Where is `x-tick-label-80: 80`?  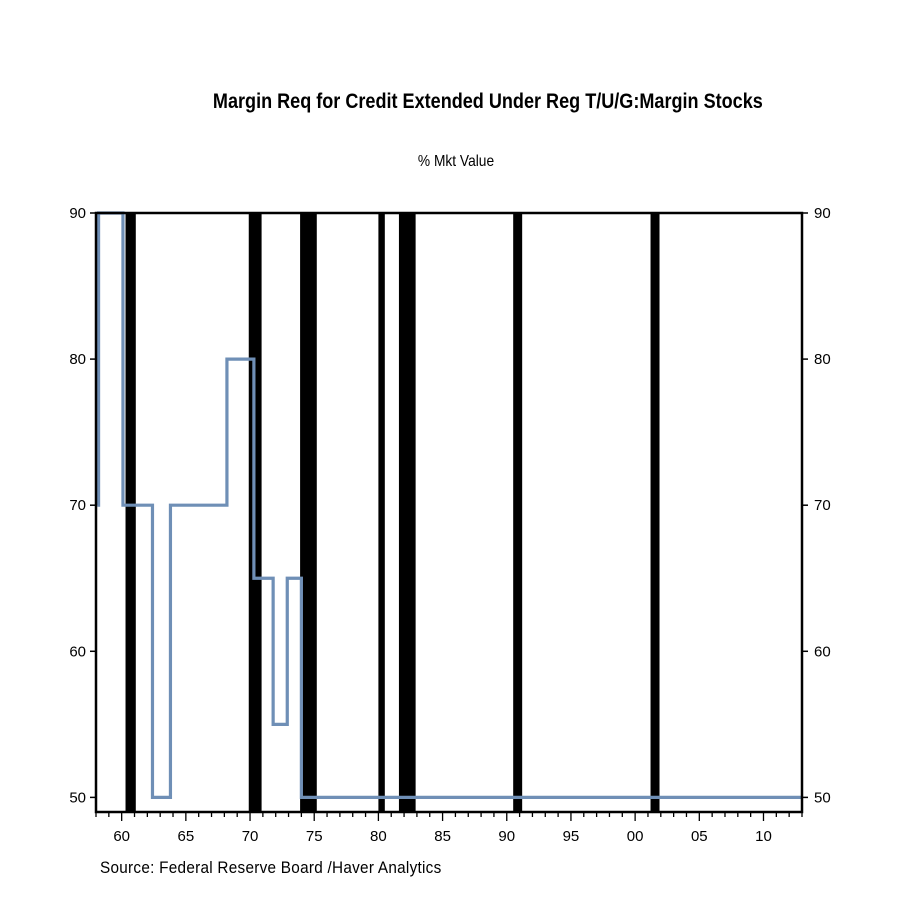
x-tick-label-80: 80 is located at coordinates (378, 836).